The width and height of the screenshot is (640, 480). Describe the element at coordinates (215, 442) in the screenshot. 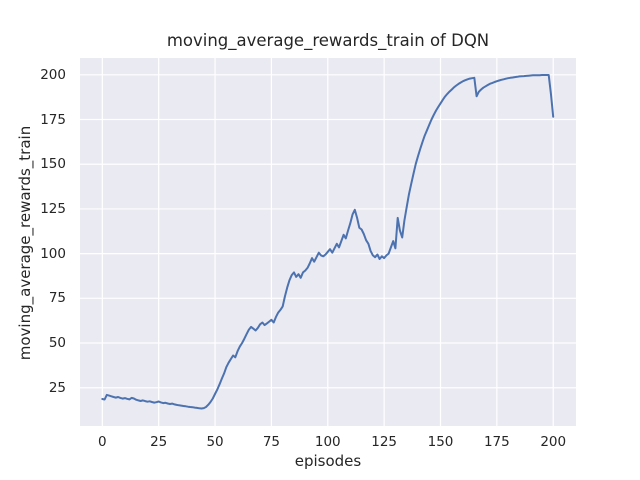

I see `x-tick-label: 50` at that location.